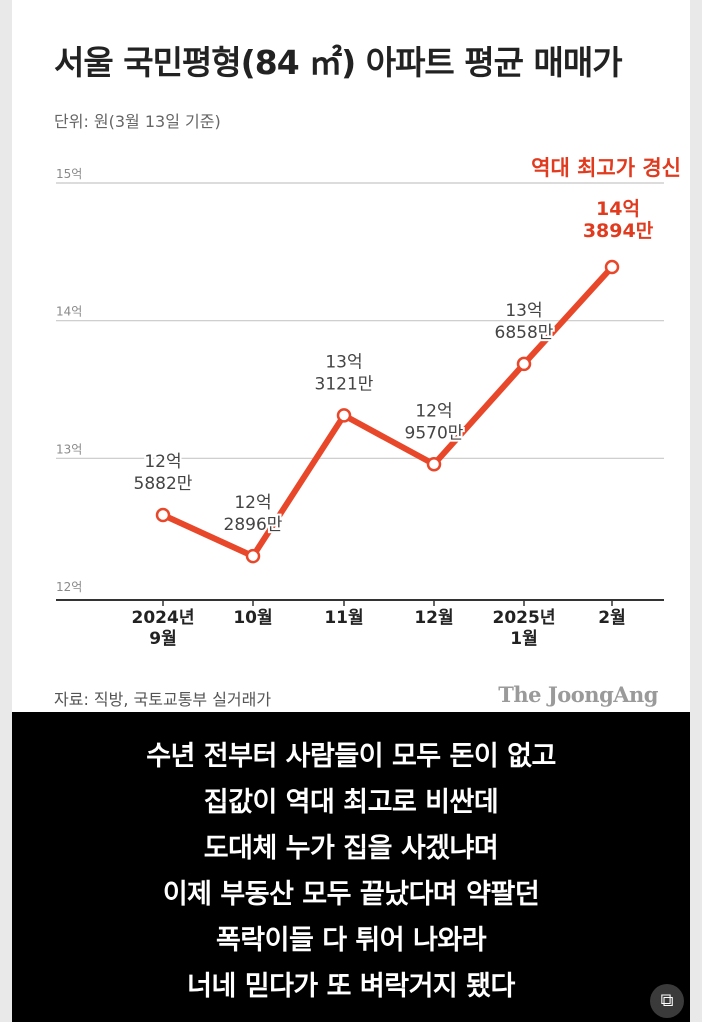 The height and width of the screenshot is (1022, 702). Describe the element at coordinates (163, 699) in the screenshot. I see `source-note: 자료: 직방, 국토교통부 실거래가` at that location.